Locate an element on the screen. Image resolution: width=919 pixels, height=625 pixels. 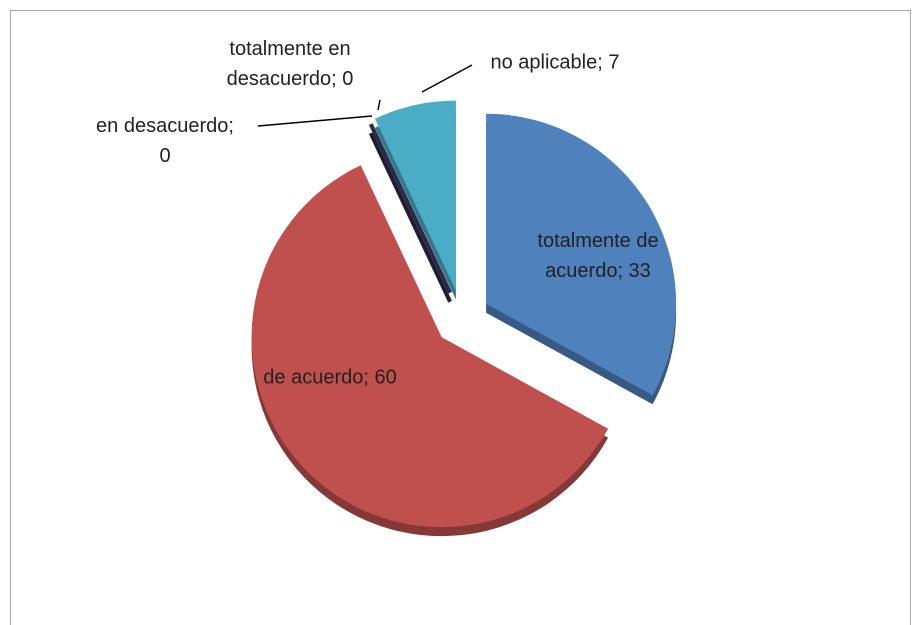
label-line: acuerdo; 33 is located at coordinates (598, 271).